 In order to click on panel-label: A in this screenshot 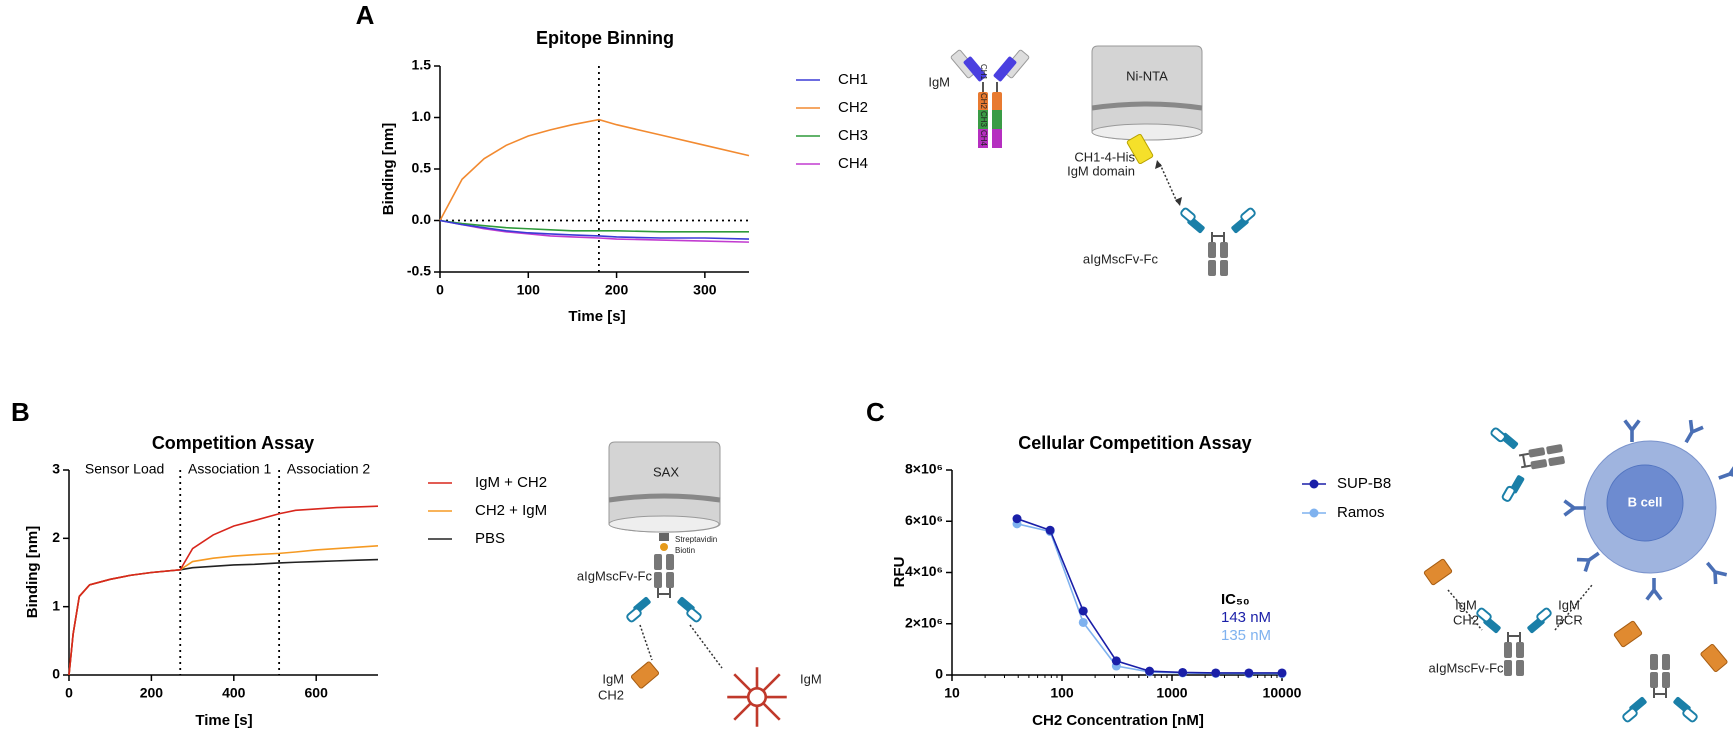, I will do `click(365, 15)`.